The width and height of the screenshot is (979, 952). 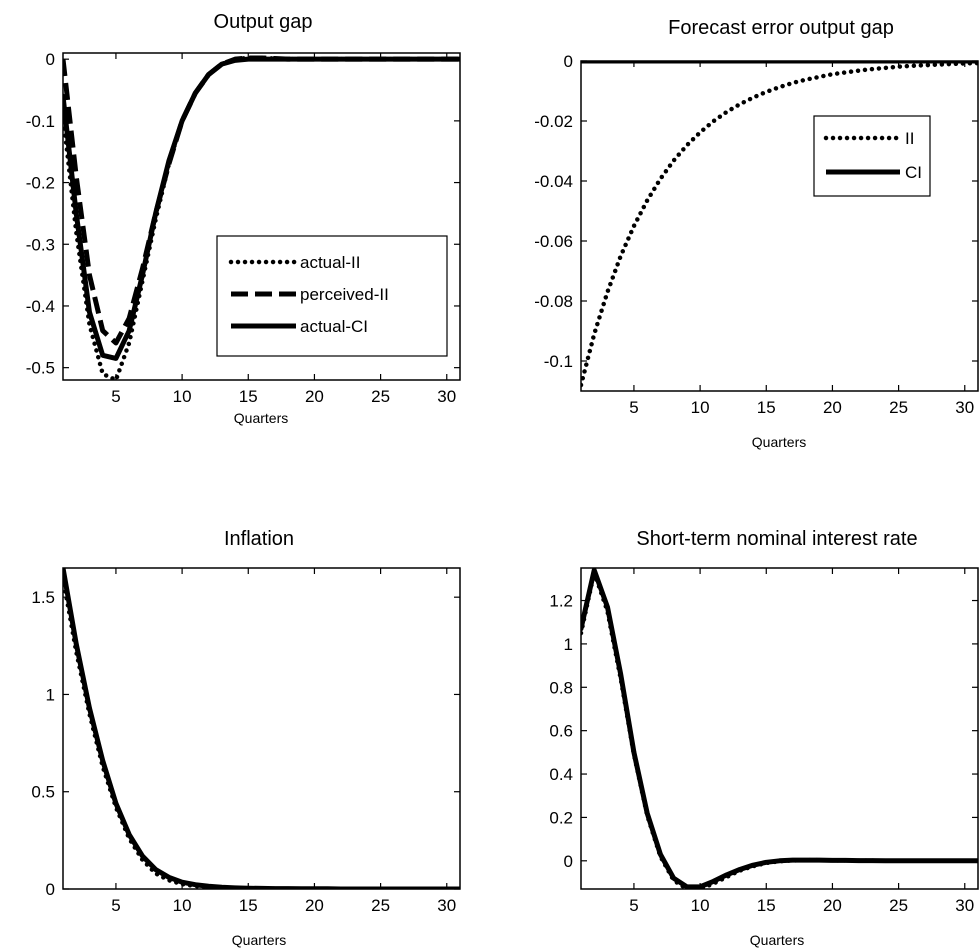 I want to click on y-tick-label: -0.3, so click(x=40, y=244).